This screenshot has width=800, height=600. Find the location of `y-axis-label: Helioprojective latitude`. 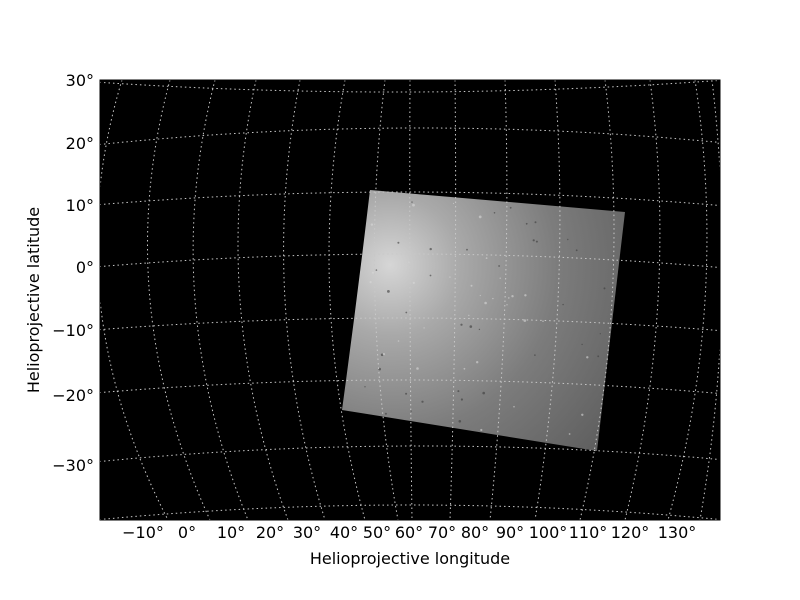

y-axis-label: Helioprojective latitude is located at coordinates (33, 300).